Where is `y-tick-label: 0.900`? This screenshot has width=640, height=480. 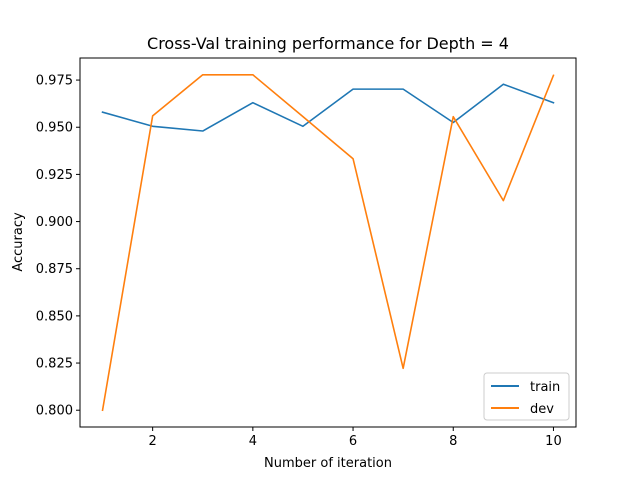
y-tick-label: 0.900 is located at coordinates (54, 222).